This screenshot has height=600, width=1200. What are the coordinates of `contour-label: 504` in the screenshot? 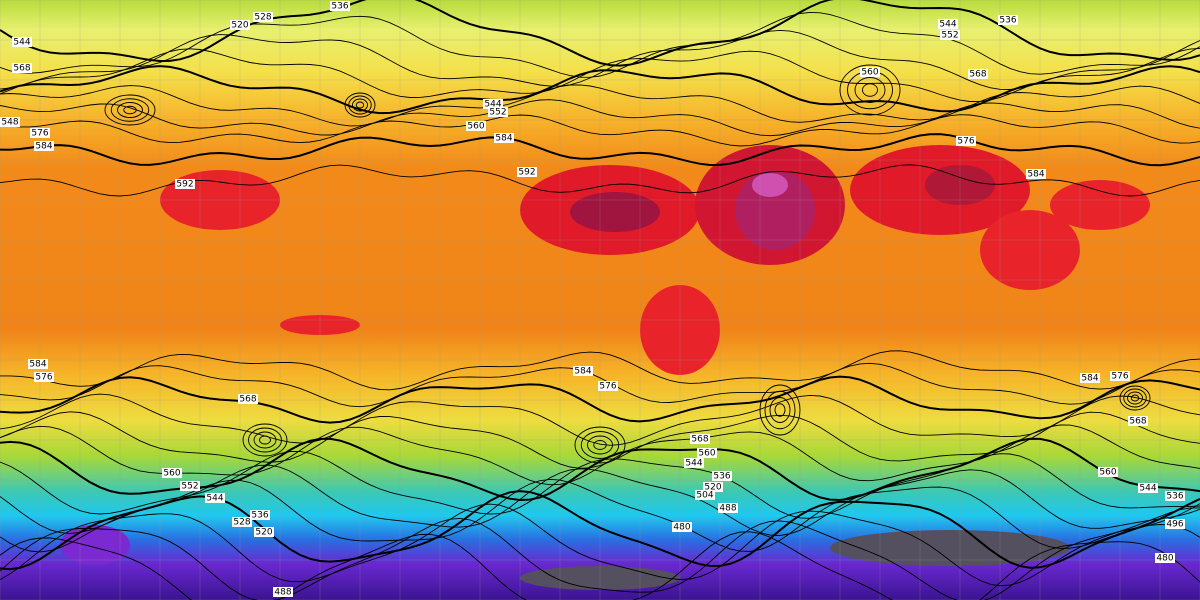 It's located at (704, 496).